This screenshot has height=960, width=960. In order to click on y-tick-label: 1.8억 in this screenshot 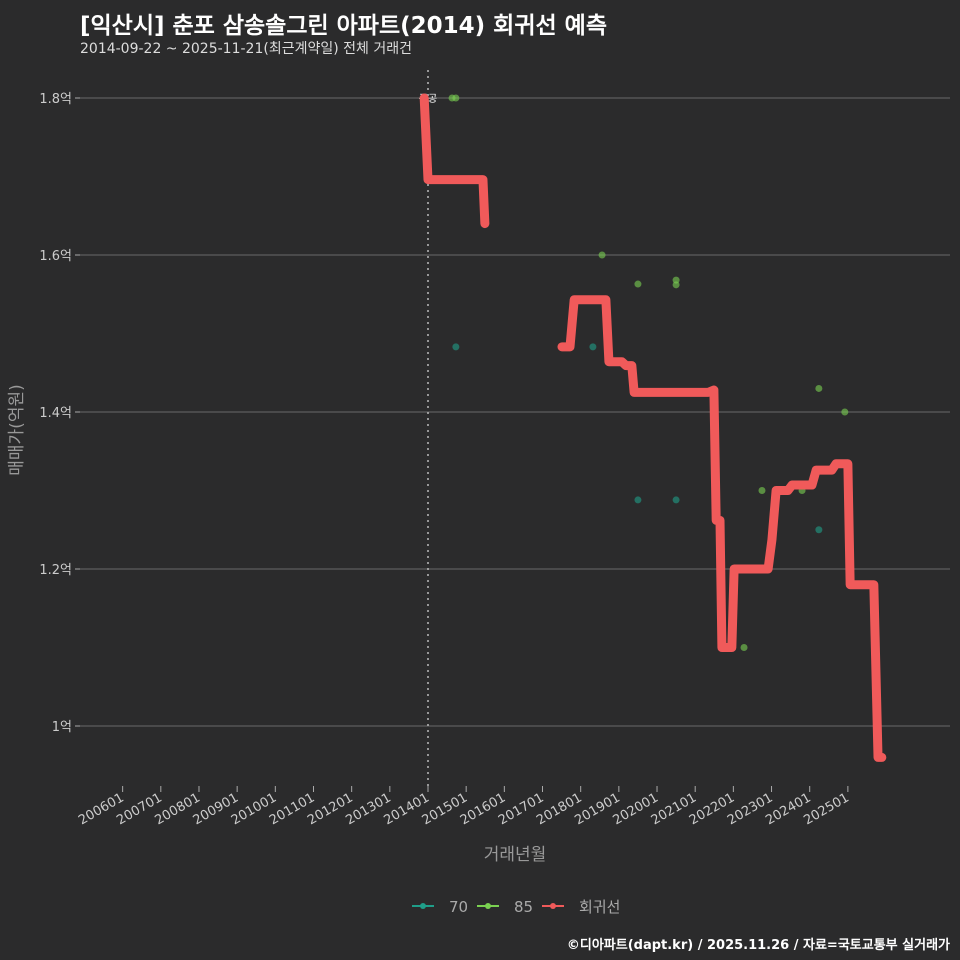, I will do `click(55, 99)`.